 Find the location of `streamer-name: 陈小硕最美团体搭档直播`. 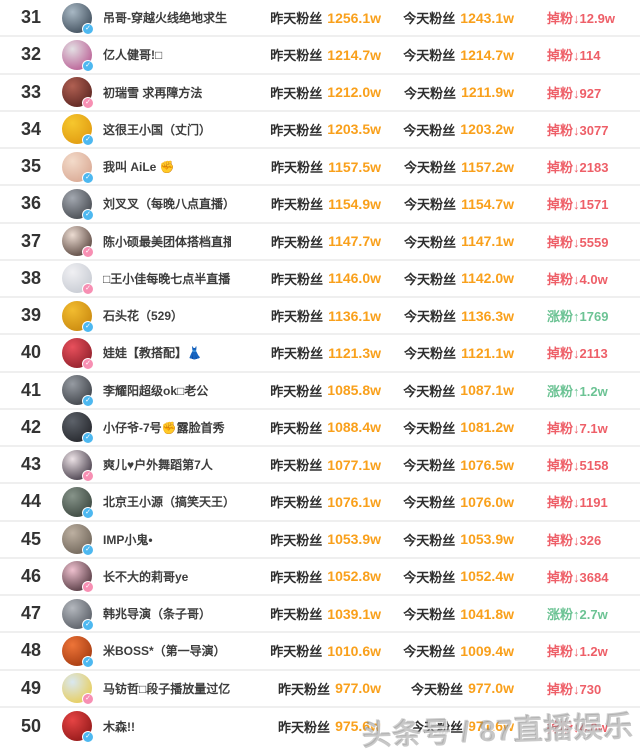

streamer-name: 陈小硕最美团体搭档直播 is located at coordinates (167, 241).